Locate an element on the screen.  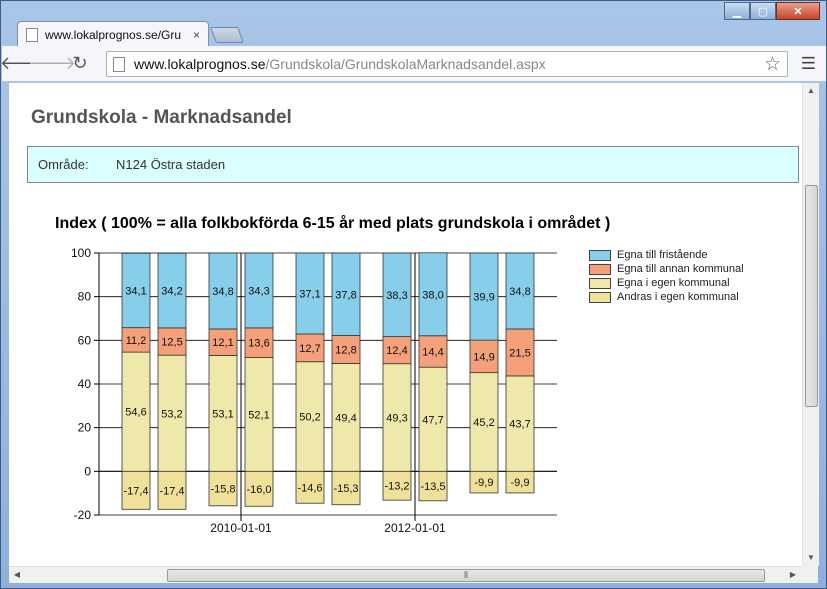
scroll-right-icon: ▶ is located at coordinates (793, 574).